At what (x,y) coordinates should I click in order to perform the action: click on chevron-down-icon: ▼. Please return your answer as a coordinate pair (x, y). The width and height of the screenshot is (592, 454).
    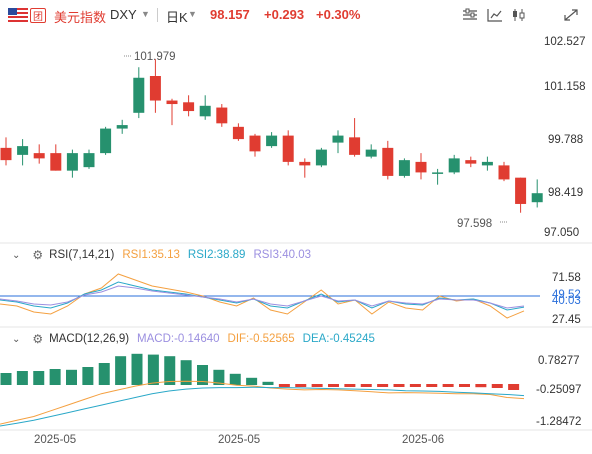
    Looking at the image, I should click on (145, 14).